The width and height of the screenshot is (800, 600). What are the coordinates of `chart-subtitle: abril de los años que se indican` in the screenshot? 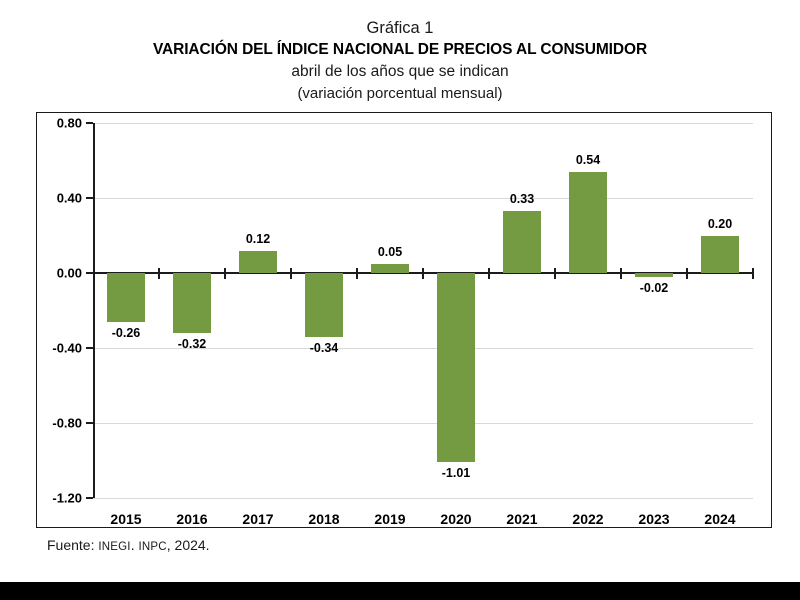 It's located at (400, 71).